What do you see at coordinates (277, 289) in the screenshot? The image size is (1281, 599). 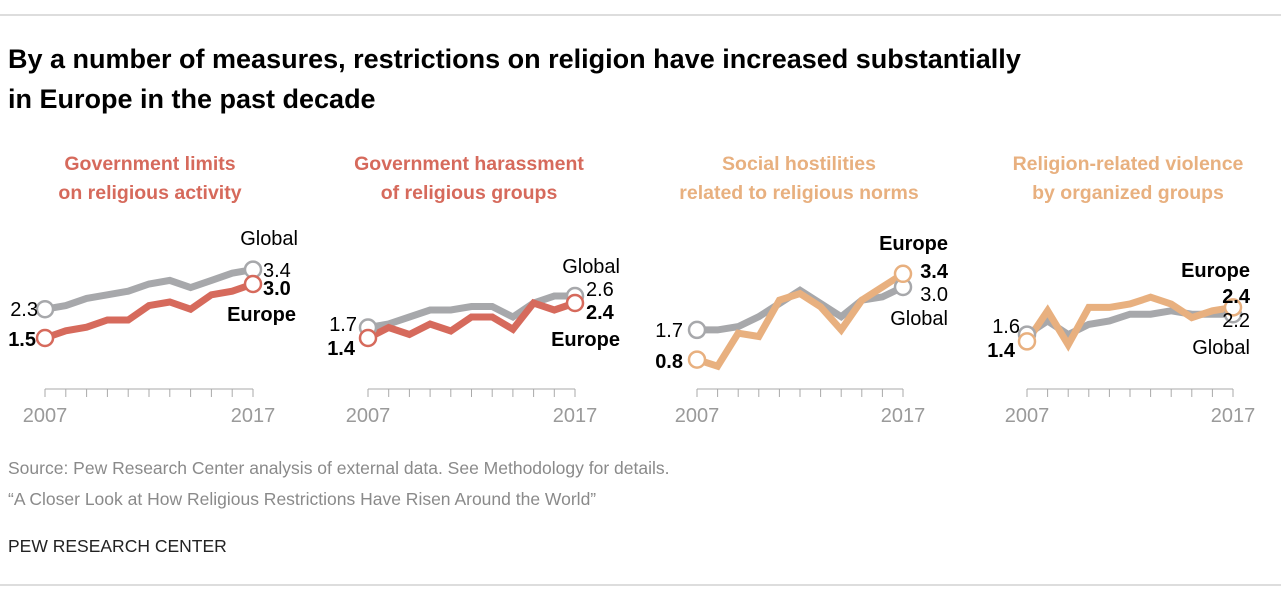 I see `data-label-europe-end: 3.0` at bounding box center [277, 289].